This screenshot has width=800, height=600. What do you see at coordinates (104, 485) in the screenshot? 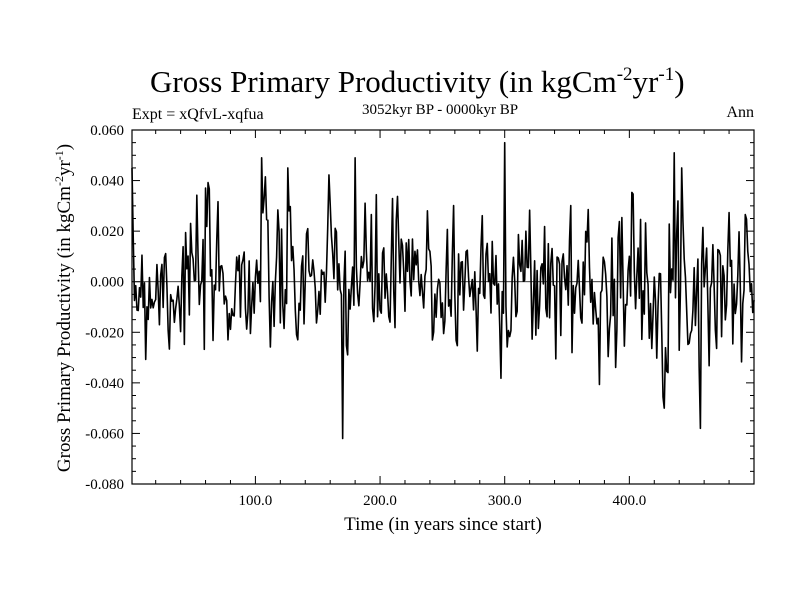
I see `y-tick-label: -0.080` at bounding box center [104, 485].